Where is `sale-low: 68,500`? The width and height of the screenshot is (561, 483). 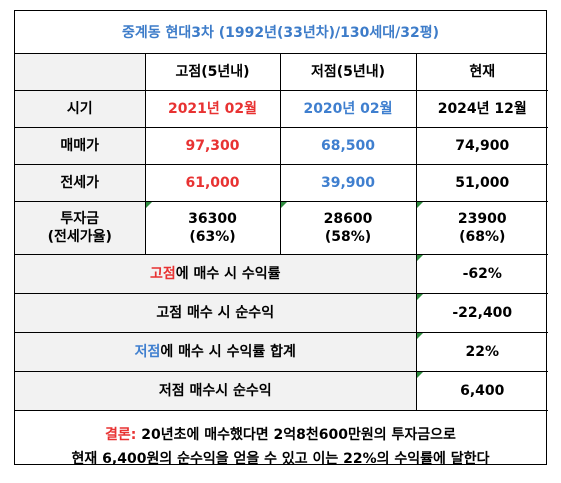 sale-low: 68,500 is located at coordinates (348, 146).